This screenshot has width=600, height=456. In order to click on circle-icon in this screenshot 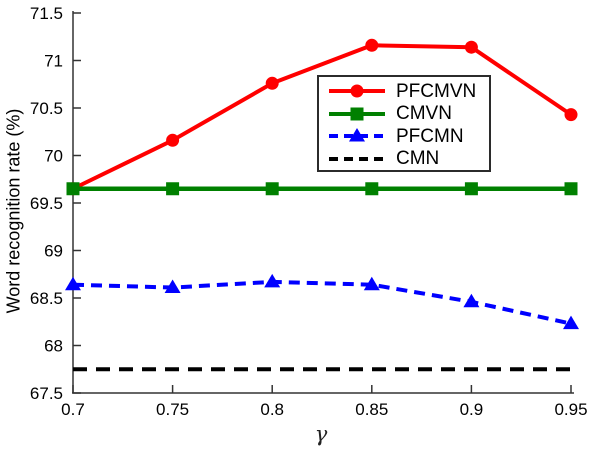, I will do `click(357, 91)`.